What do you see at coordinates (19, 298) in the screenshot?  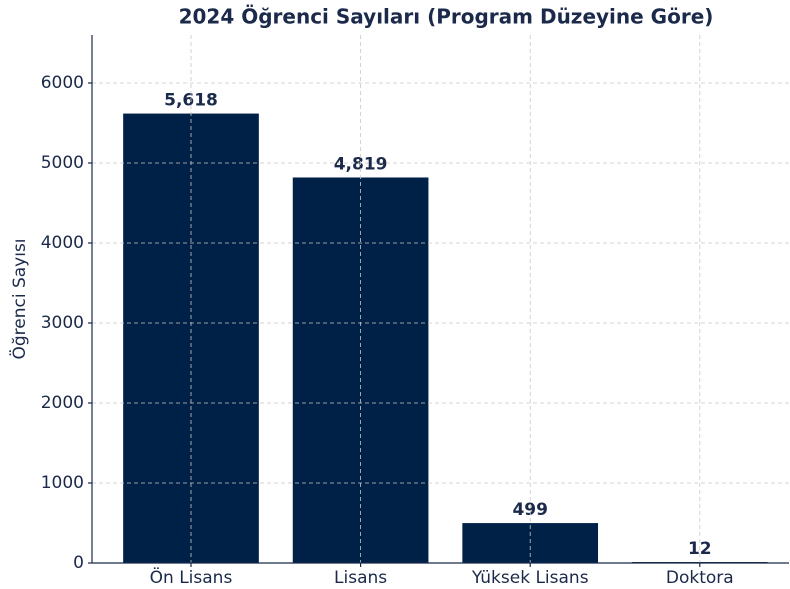 I see `y-axis-label: Öğrenci Sayısı` at bounding box center [19, 298].